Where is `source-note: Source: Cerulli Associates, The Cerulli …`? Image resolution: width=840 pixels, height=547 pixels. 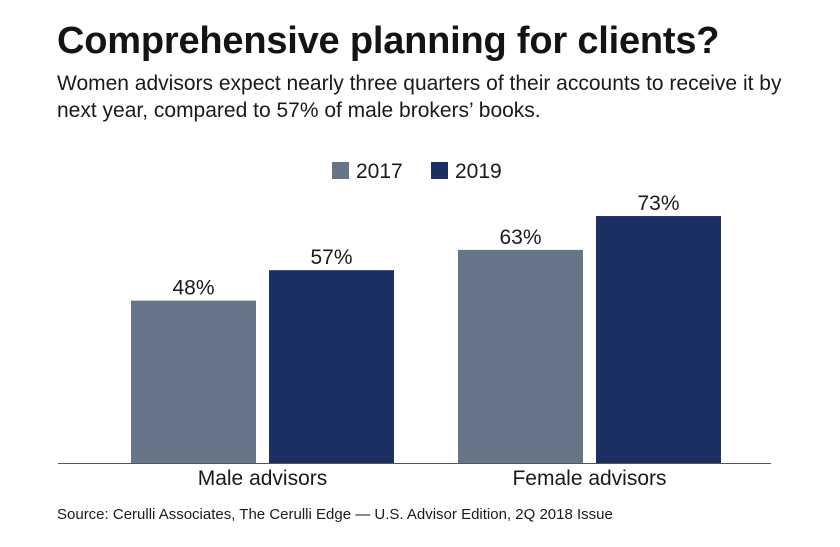 source-note: Source: Cerulli Associates, The Cerulli … is located at coordinates (335, 514).